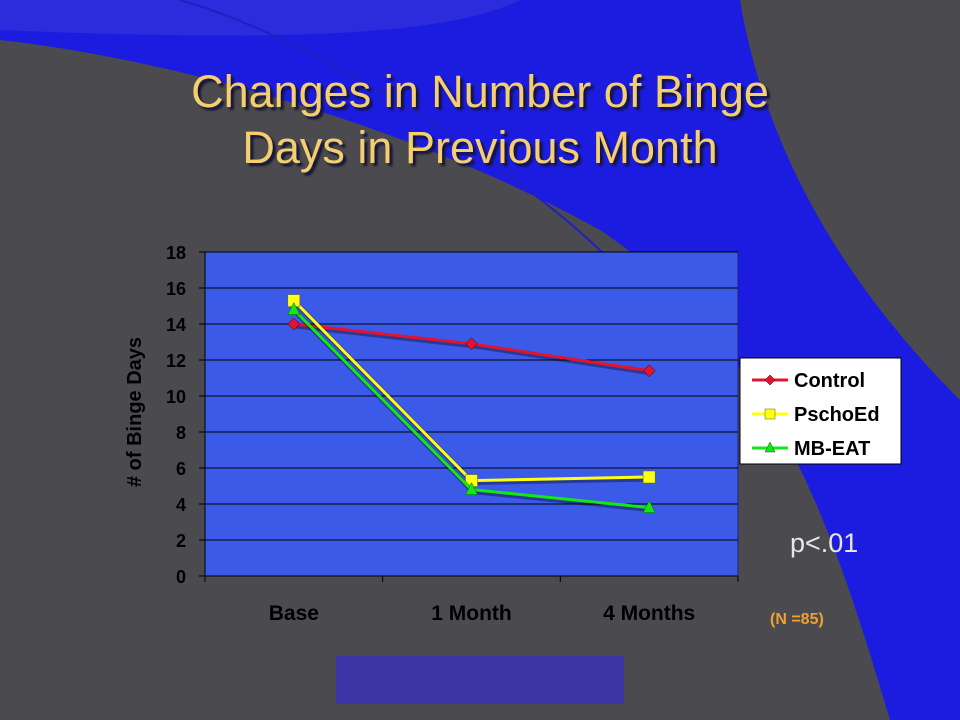 This screenshot has width=960, height=720. Describe the element at coordinates (480, 680) in the screenshot. I see `footer-placeholder-box` at that location.